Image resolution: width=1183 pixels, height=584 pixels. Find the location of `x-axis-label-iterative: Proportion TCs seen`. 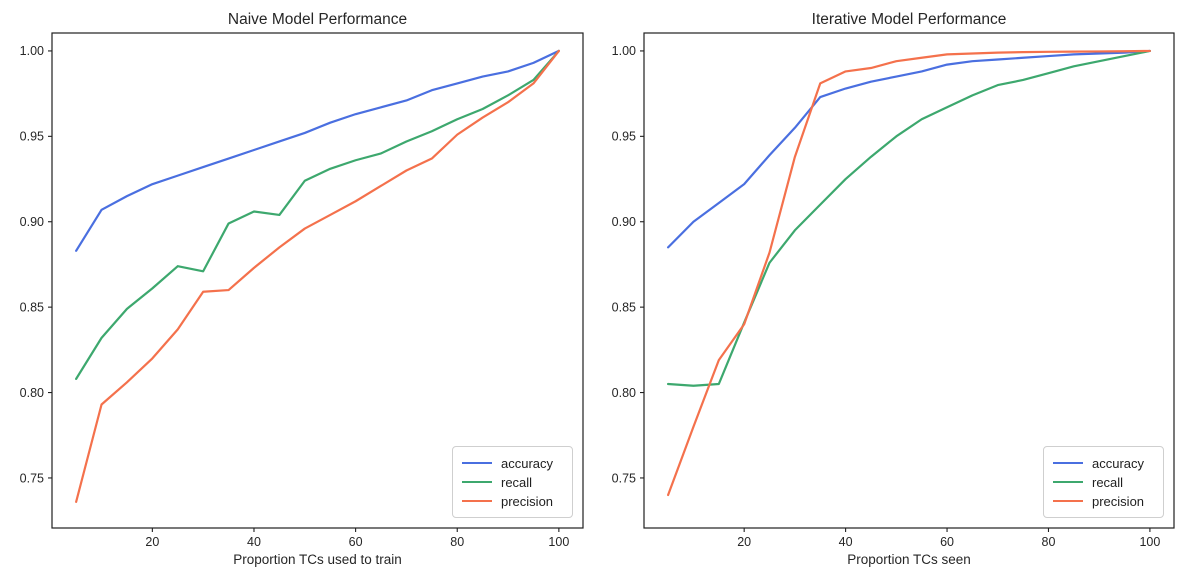

x-axis-label-iterative: Proportion TCs seen is located at coordinates (909, 559).